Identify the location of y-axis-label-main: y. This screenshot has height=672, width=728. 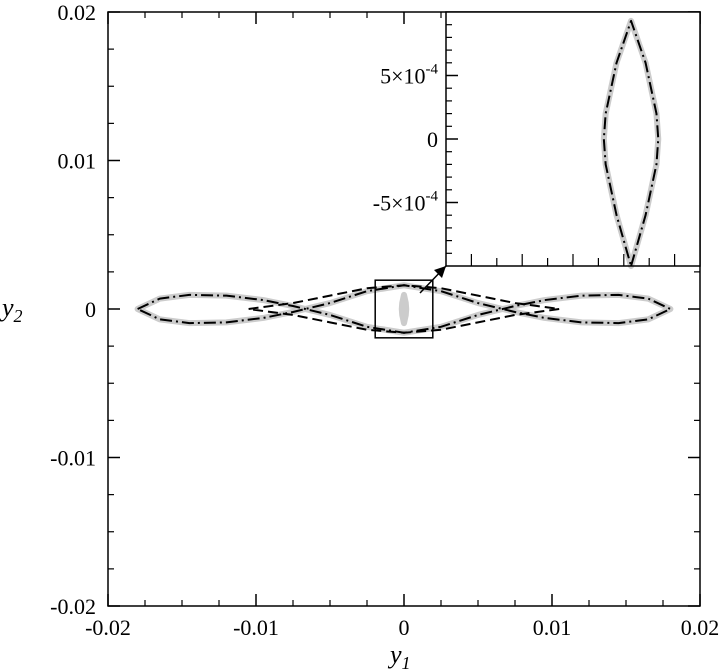
(7, 307).